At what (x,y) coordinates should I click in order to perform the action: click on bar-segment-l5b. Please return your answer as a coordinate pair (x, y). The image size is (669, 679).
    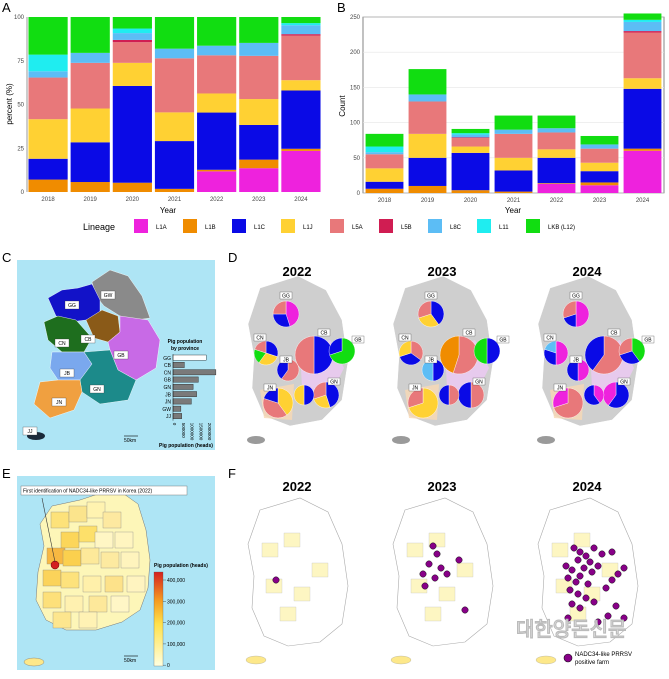
    Looking at the image, I should click on (642, 32).